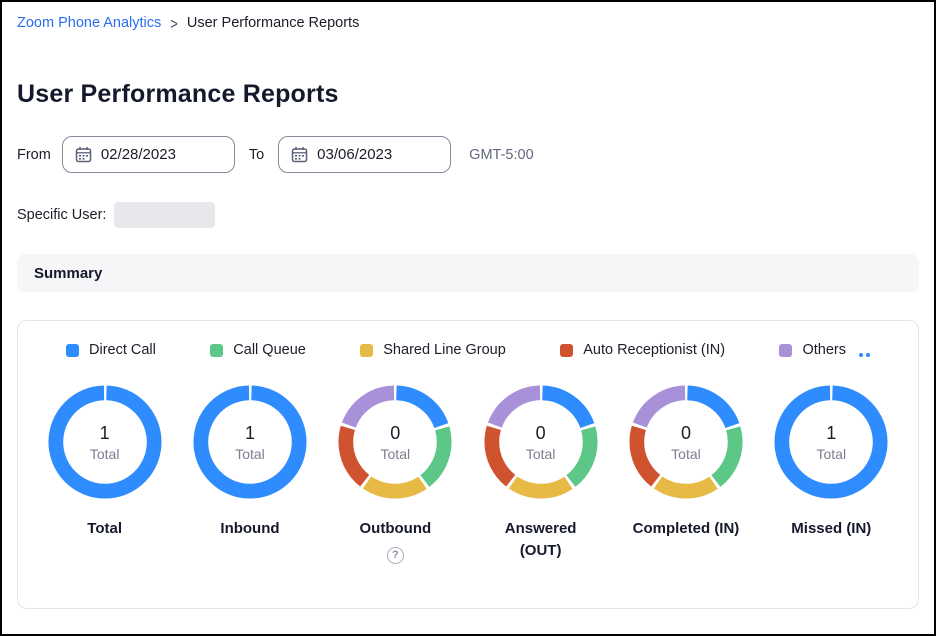 Image resolution: width=936 pixels, height=636 pixels. I want to click on legend-label: Call Queue, so click(269, 350).